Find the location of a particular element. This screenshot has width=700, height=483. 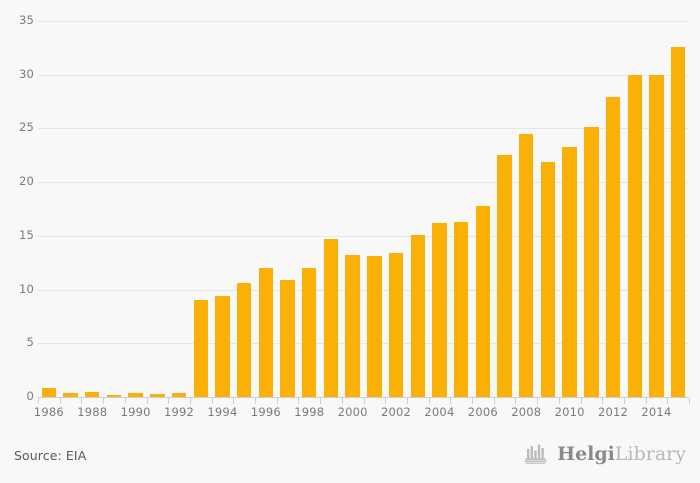

bar-1993 is located at coordinates (200, 348).